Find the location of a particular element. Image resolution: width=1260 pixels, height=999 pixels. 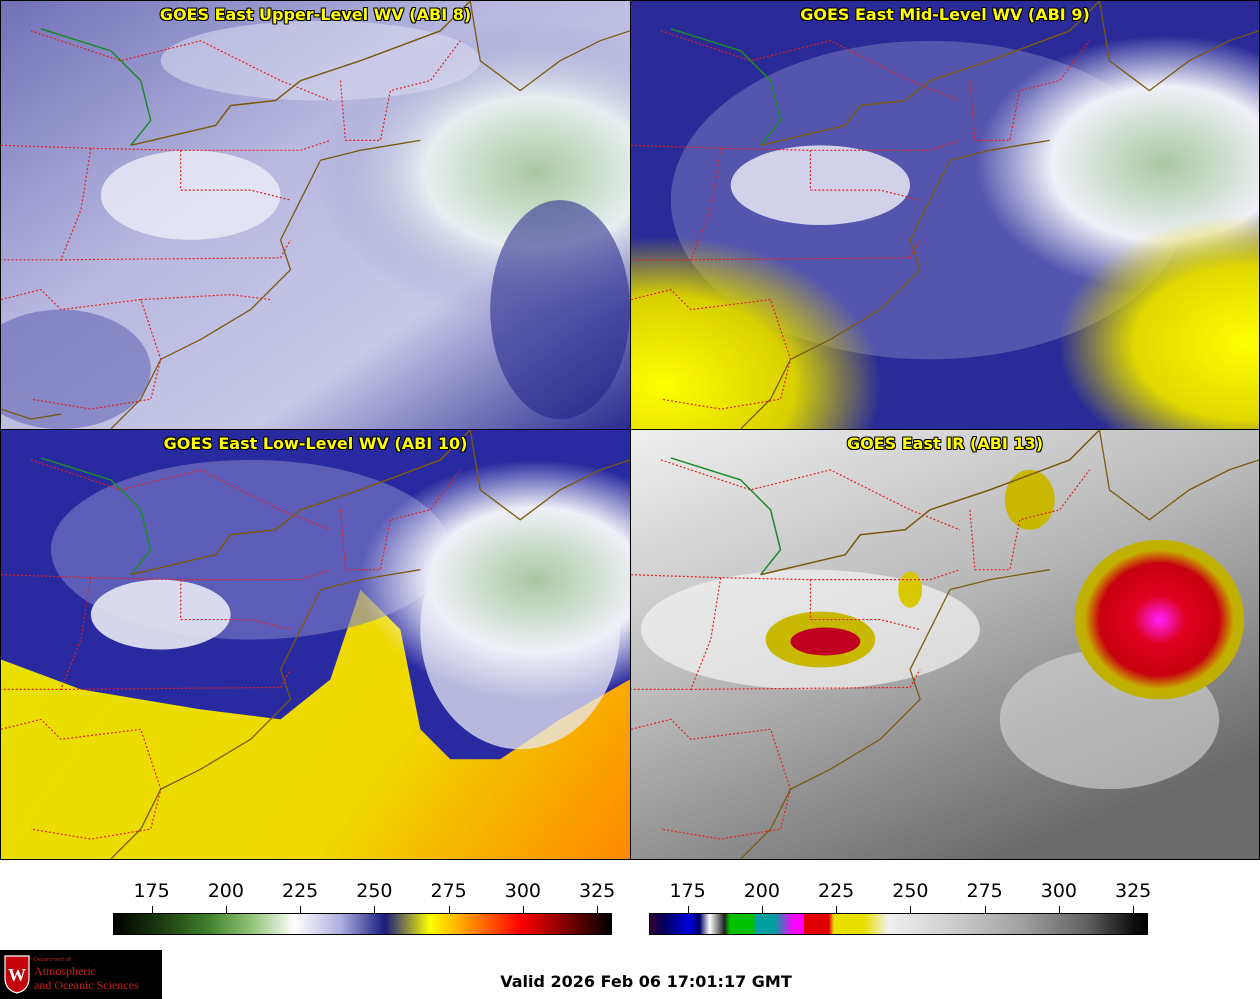

logo-dept-text: Department of is located at coordinates (52, 960).